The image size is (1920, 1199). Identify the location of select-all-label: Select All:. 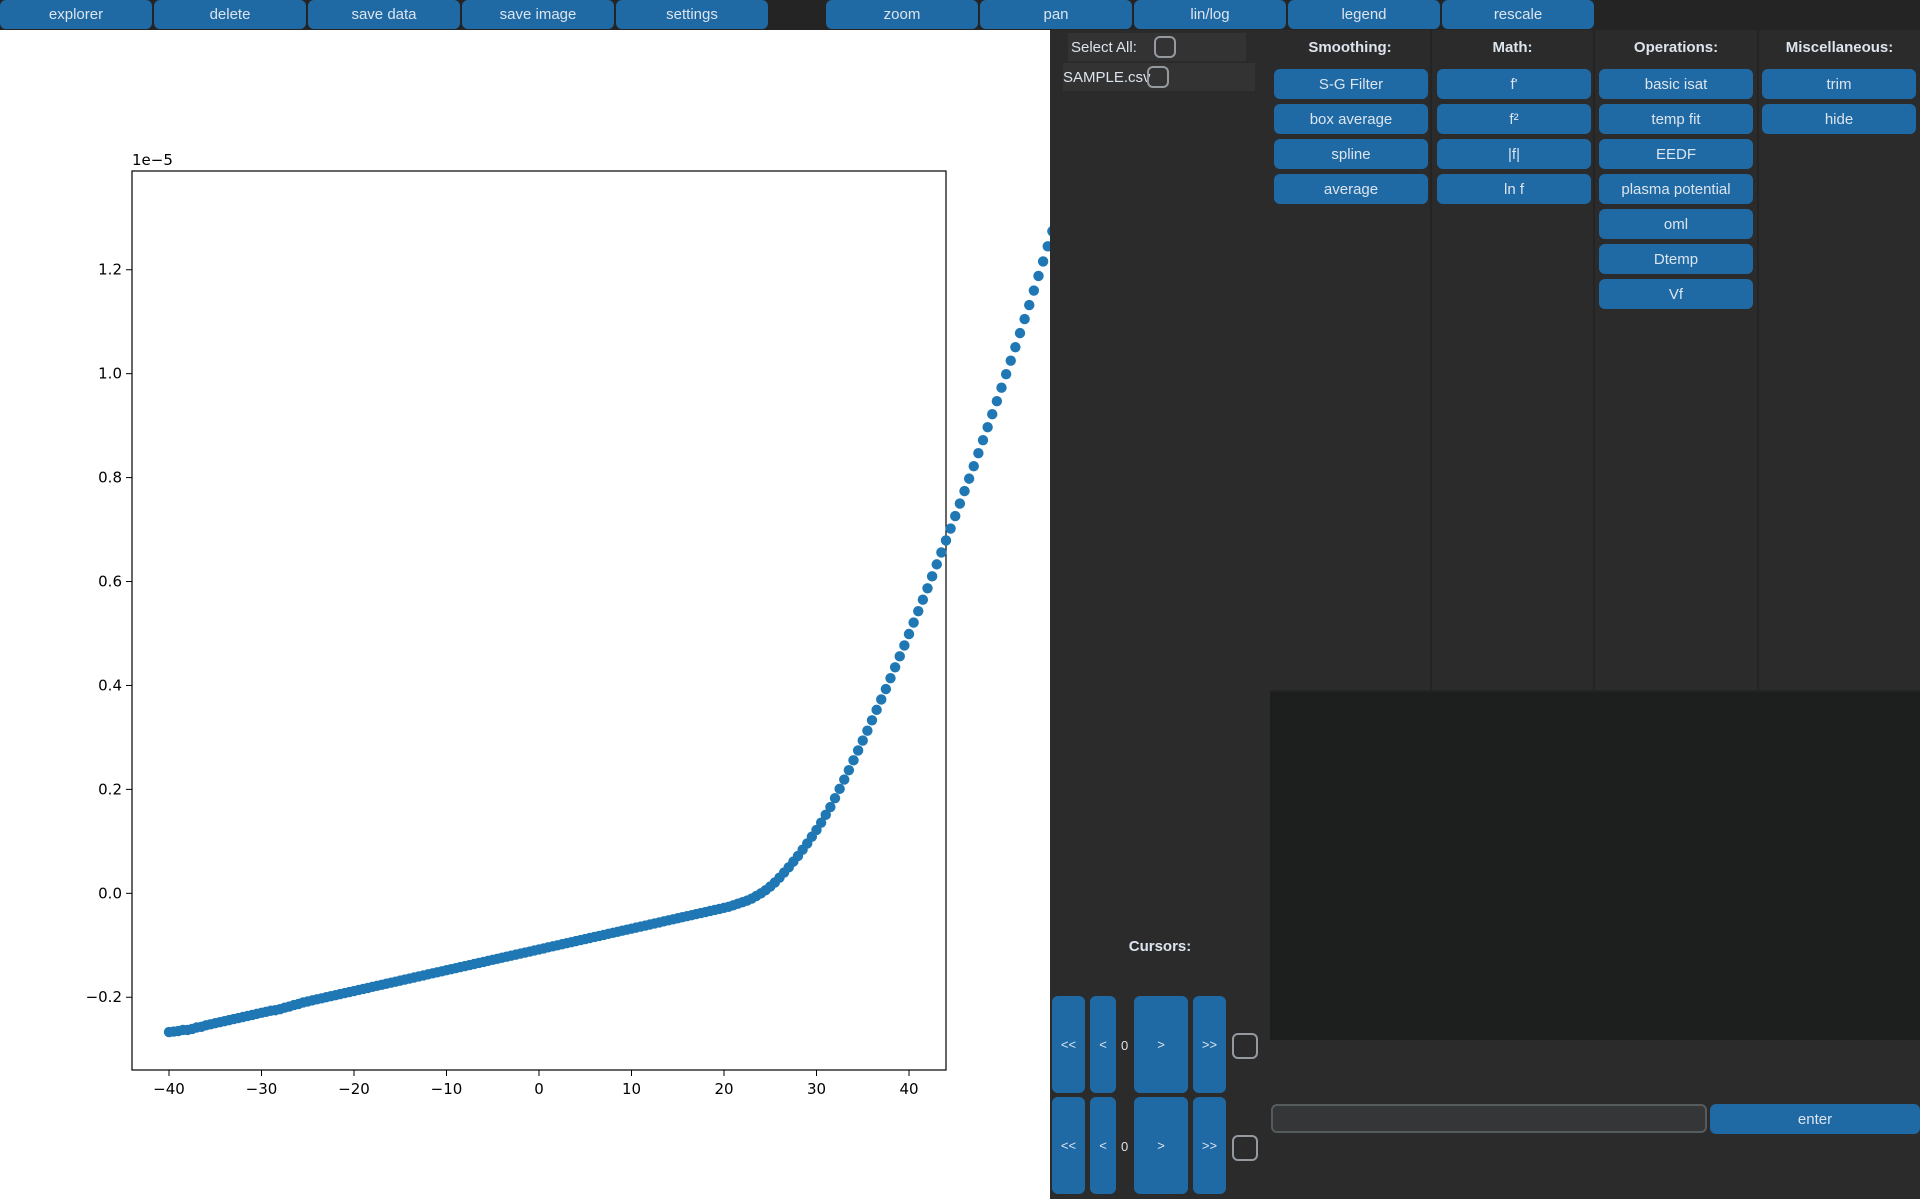
(1104, 47).